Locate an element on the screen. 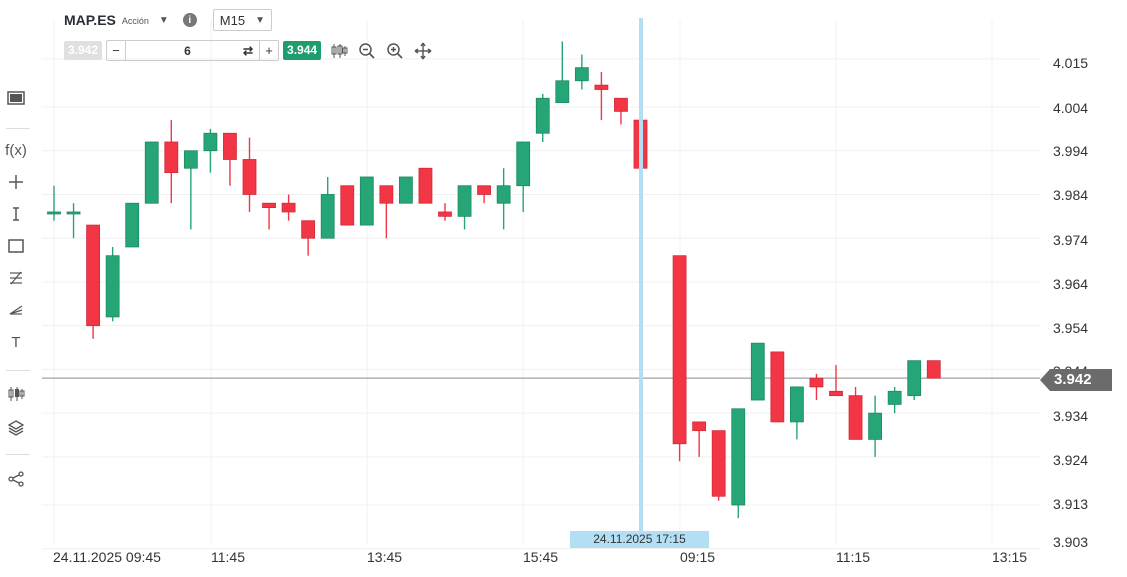 Image resolution: width=1127 pixels, height=577 pixels. move-icon is located at coordinates (423, 51).